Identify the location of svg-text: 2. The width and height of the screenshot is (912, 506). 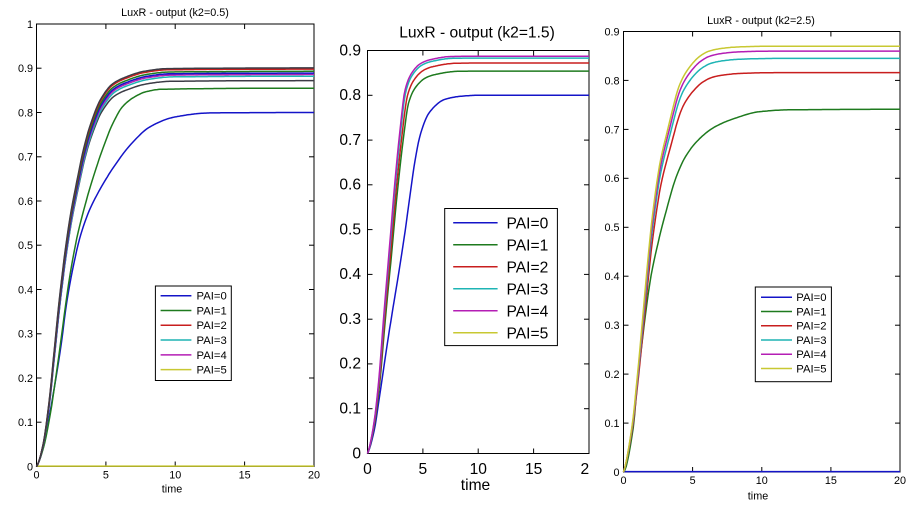
(584, 469).